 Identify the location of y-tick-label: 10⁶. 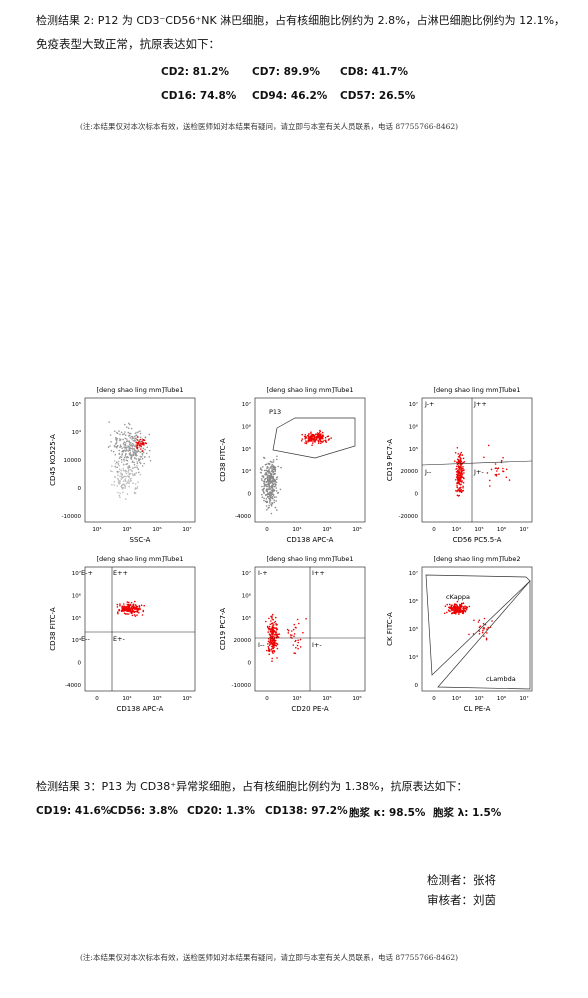
(247, 595).